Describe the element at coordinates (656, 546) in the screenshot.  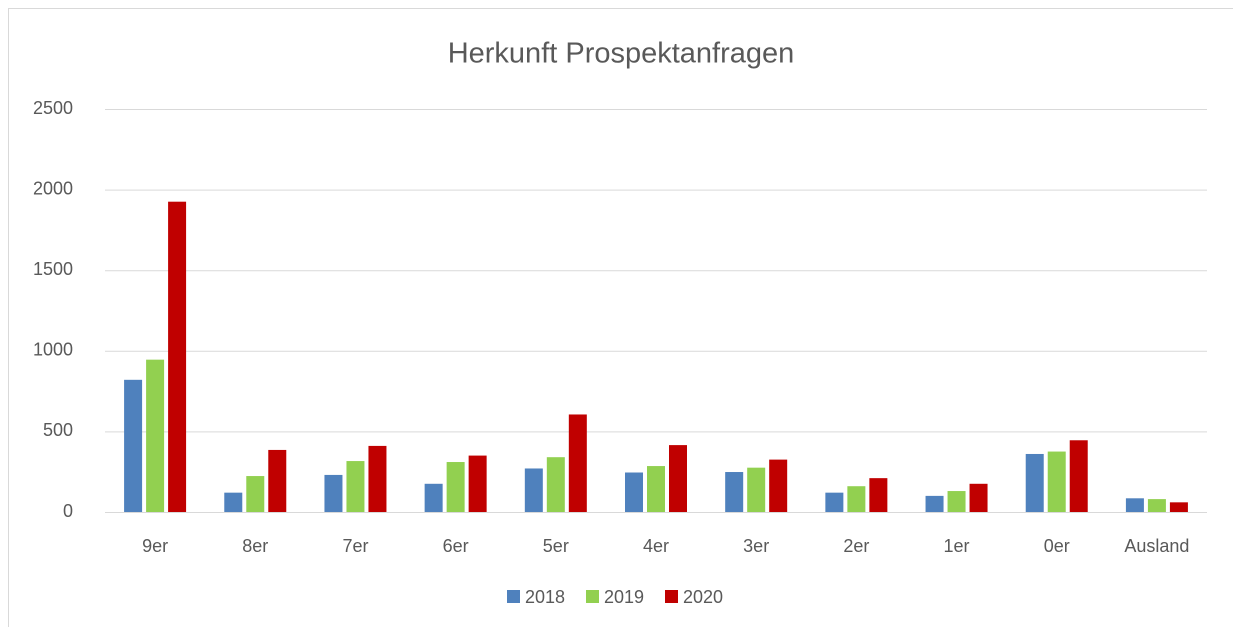
I see `x-tick-label: 4er` at that location.